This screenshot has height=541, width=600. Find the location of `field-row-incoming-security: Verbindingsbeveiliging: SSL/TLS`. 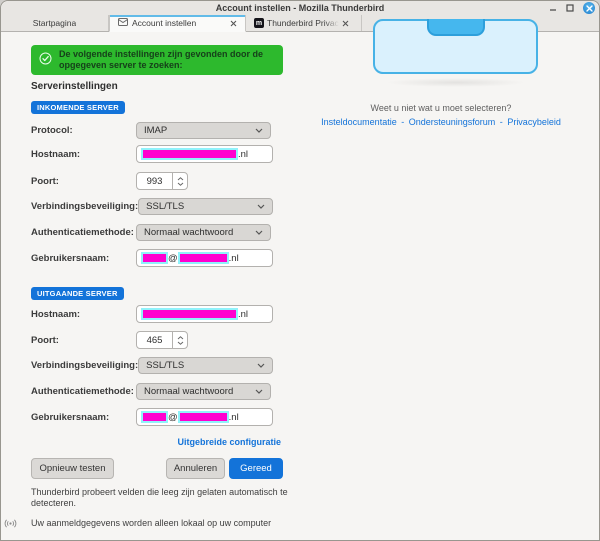

field-row-incoming-security: Verbindingsbeveiliging: SSL/TLS is located at coordinates (157, 206).